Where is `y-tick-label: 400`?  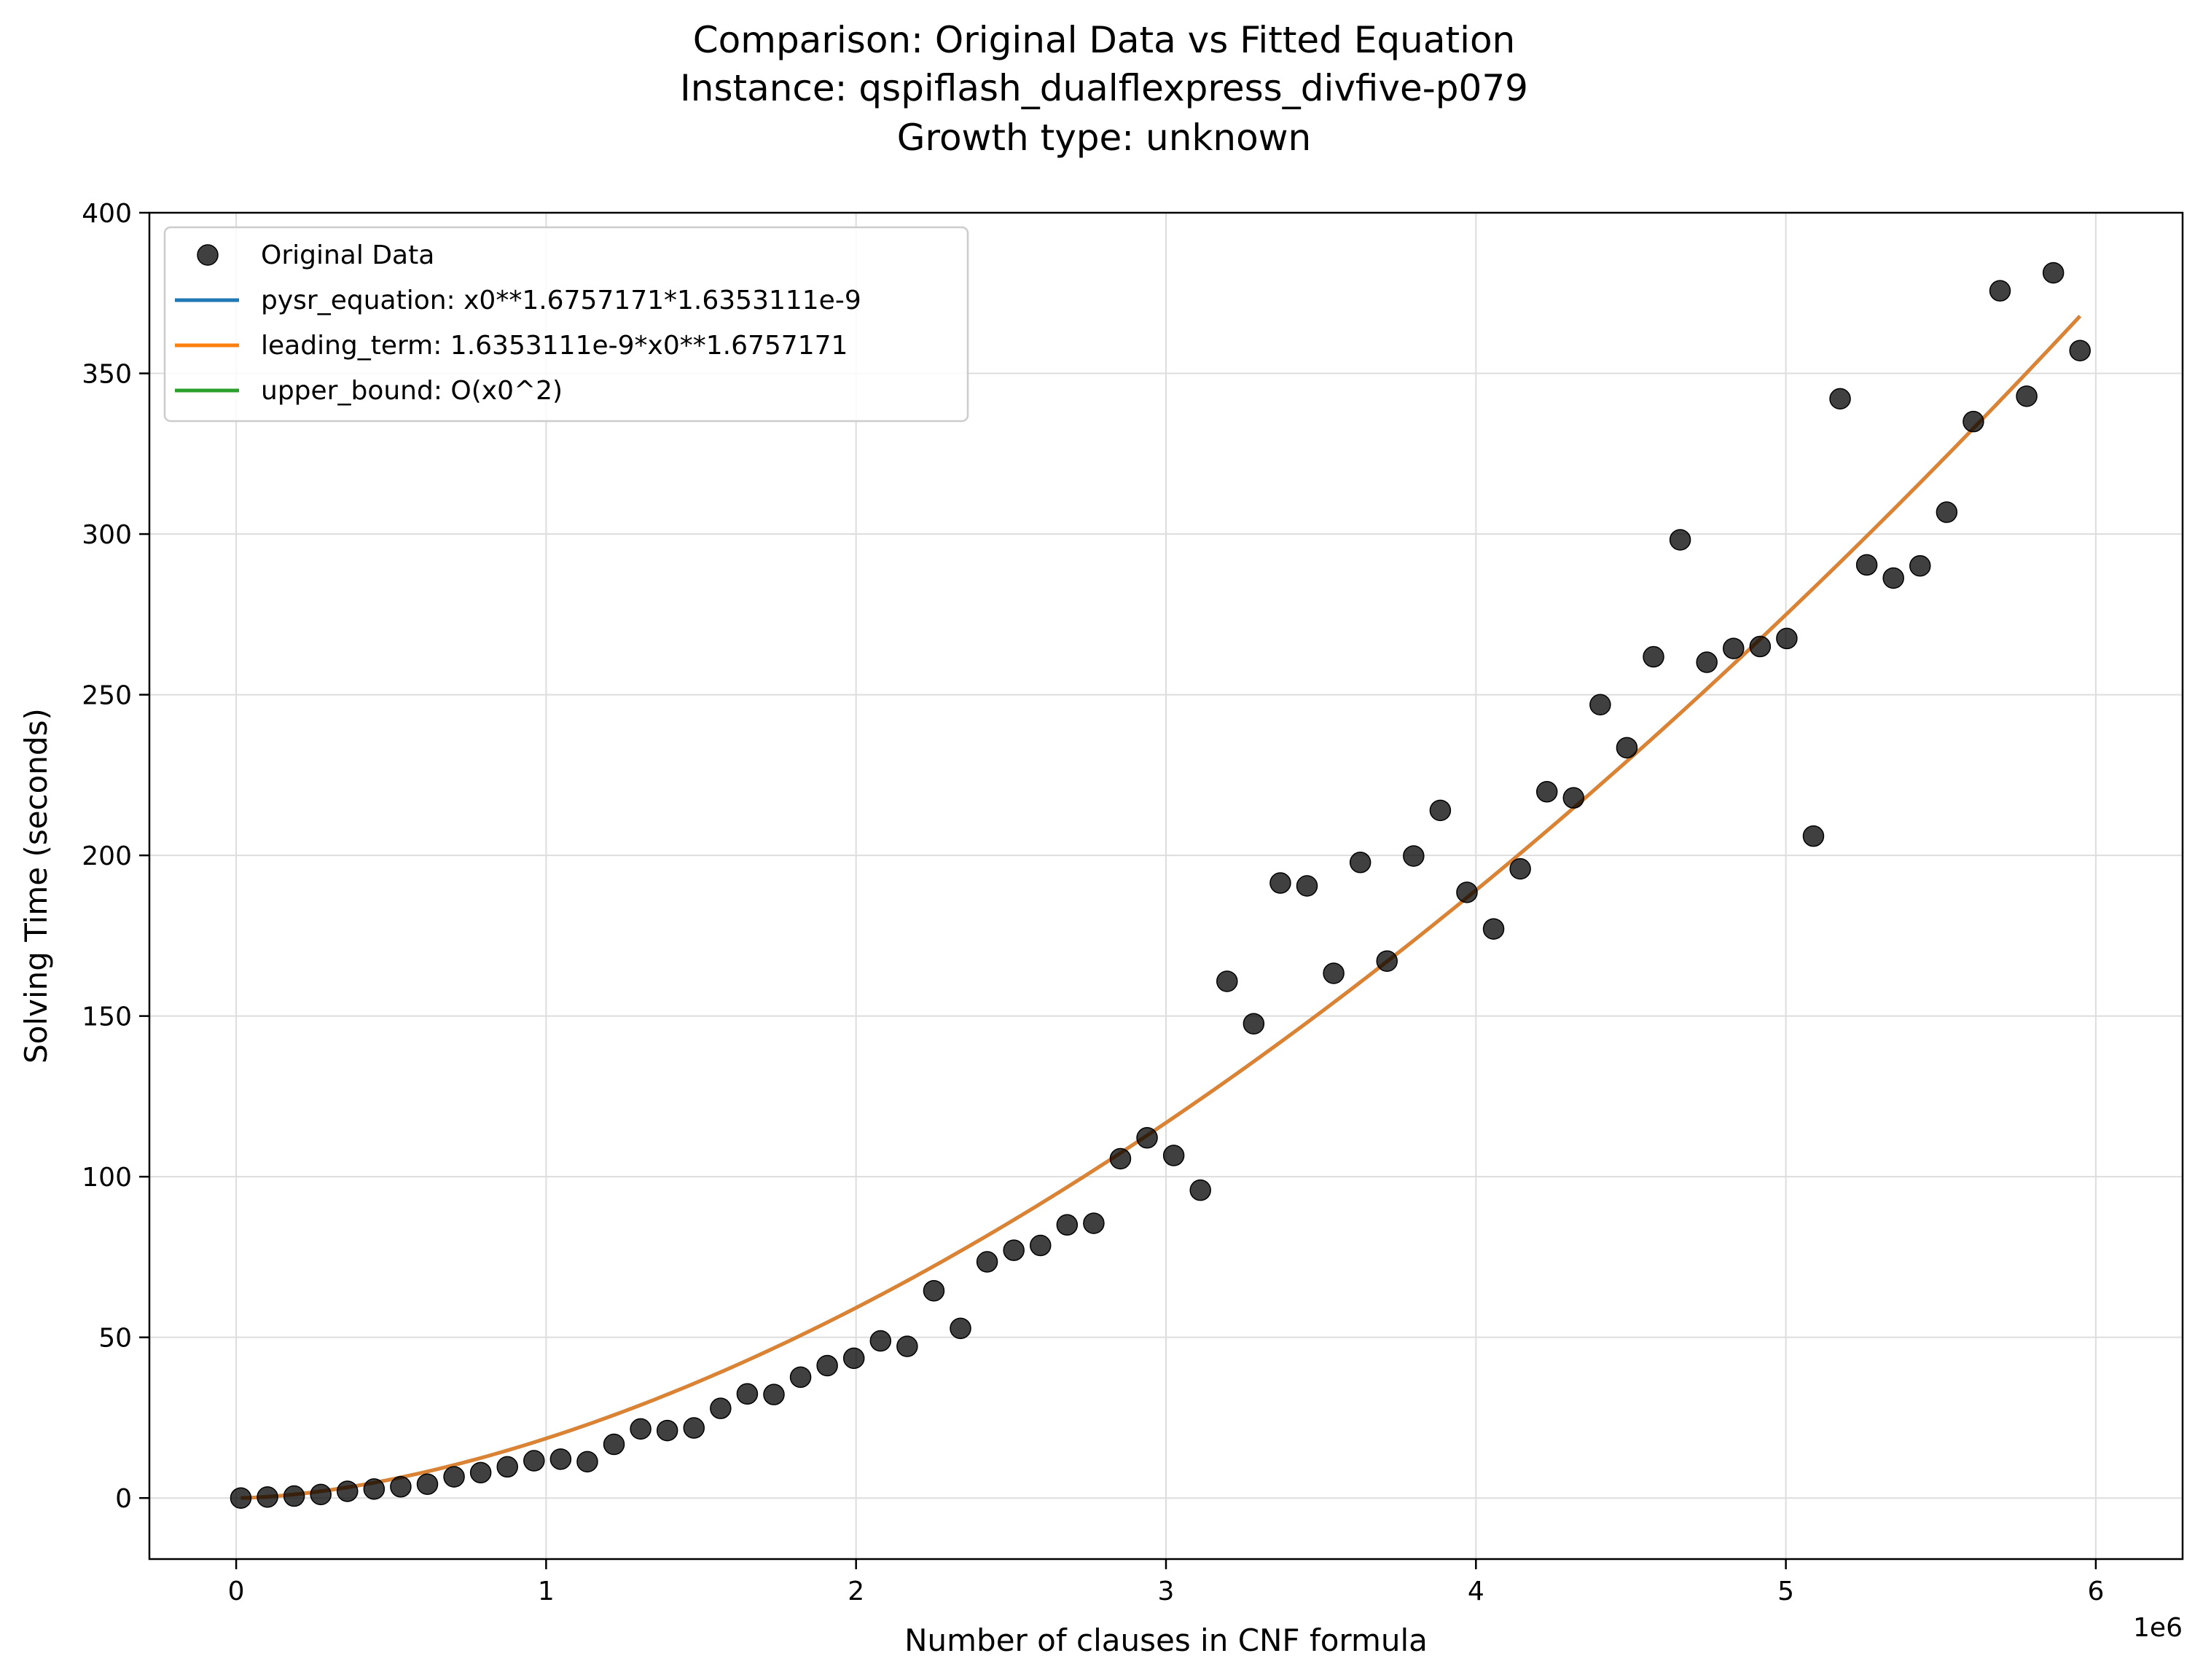 y-tick-label: 400 is located at coordinates (107, 214).